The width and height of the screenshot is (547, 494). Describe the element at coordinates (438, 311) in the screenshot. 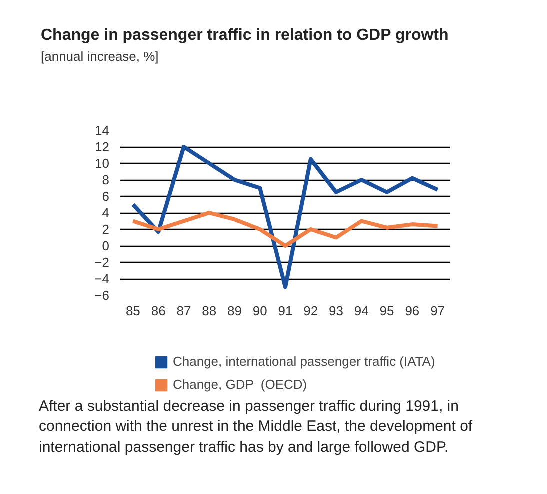

I see `x-tick-label: 97` at that location.